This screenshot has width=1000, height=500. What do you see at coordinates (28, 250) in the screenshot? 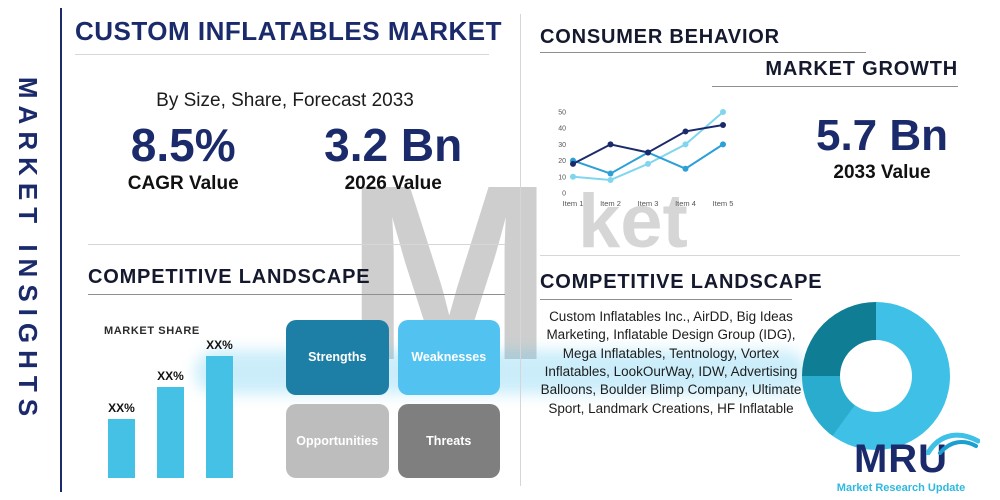
I see `sidebar-vertical-title: MARKET INSIGHTS` at bounding box center [28, 250].